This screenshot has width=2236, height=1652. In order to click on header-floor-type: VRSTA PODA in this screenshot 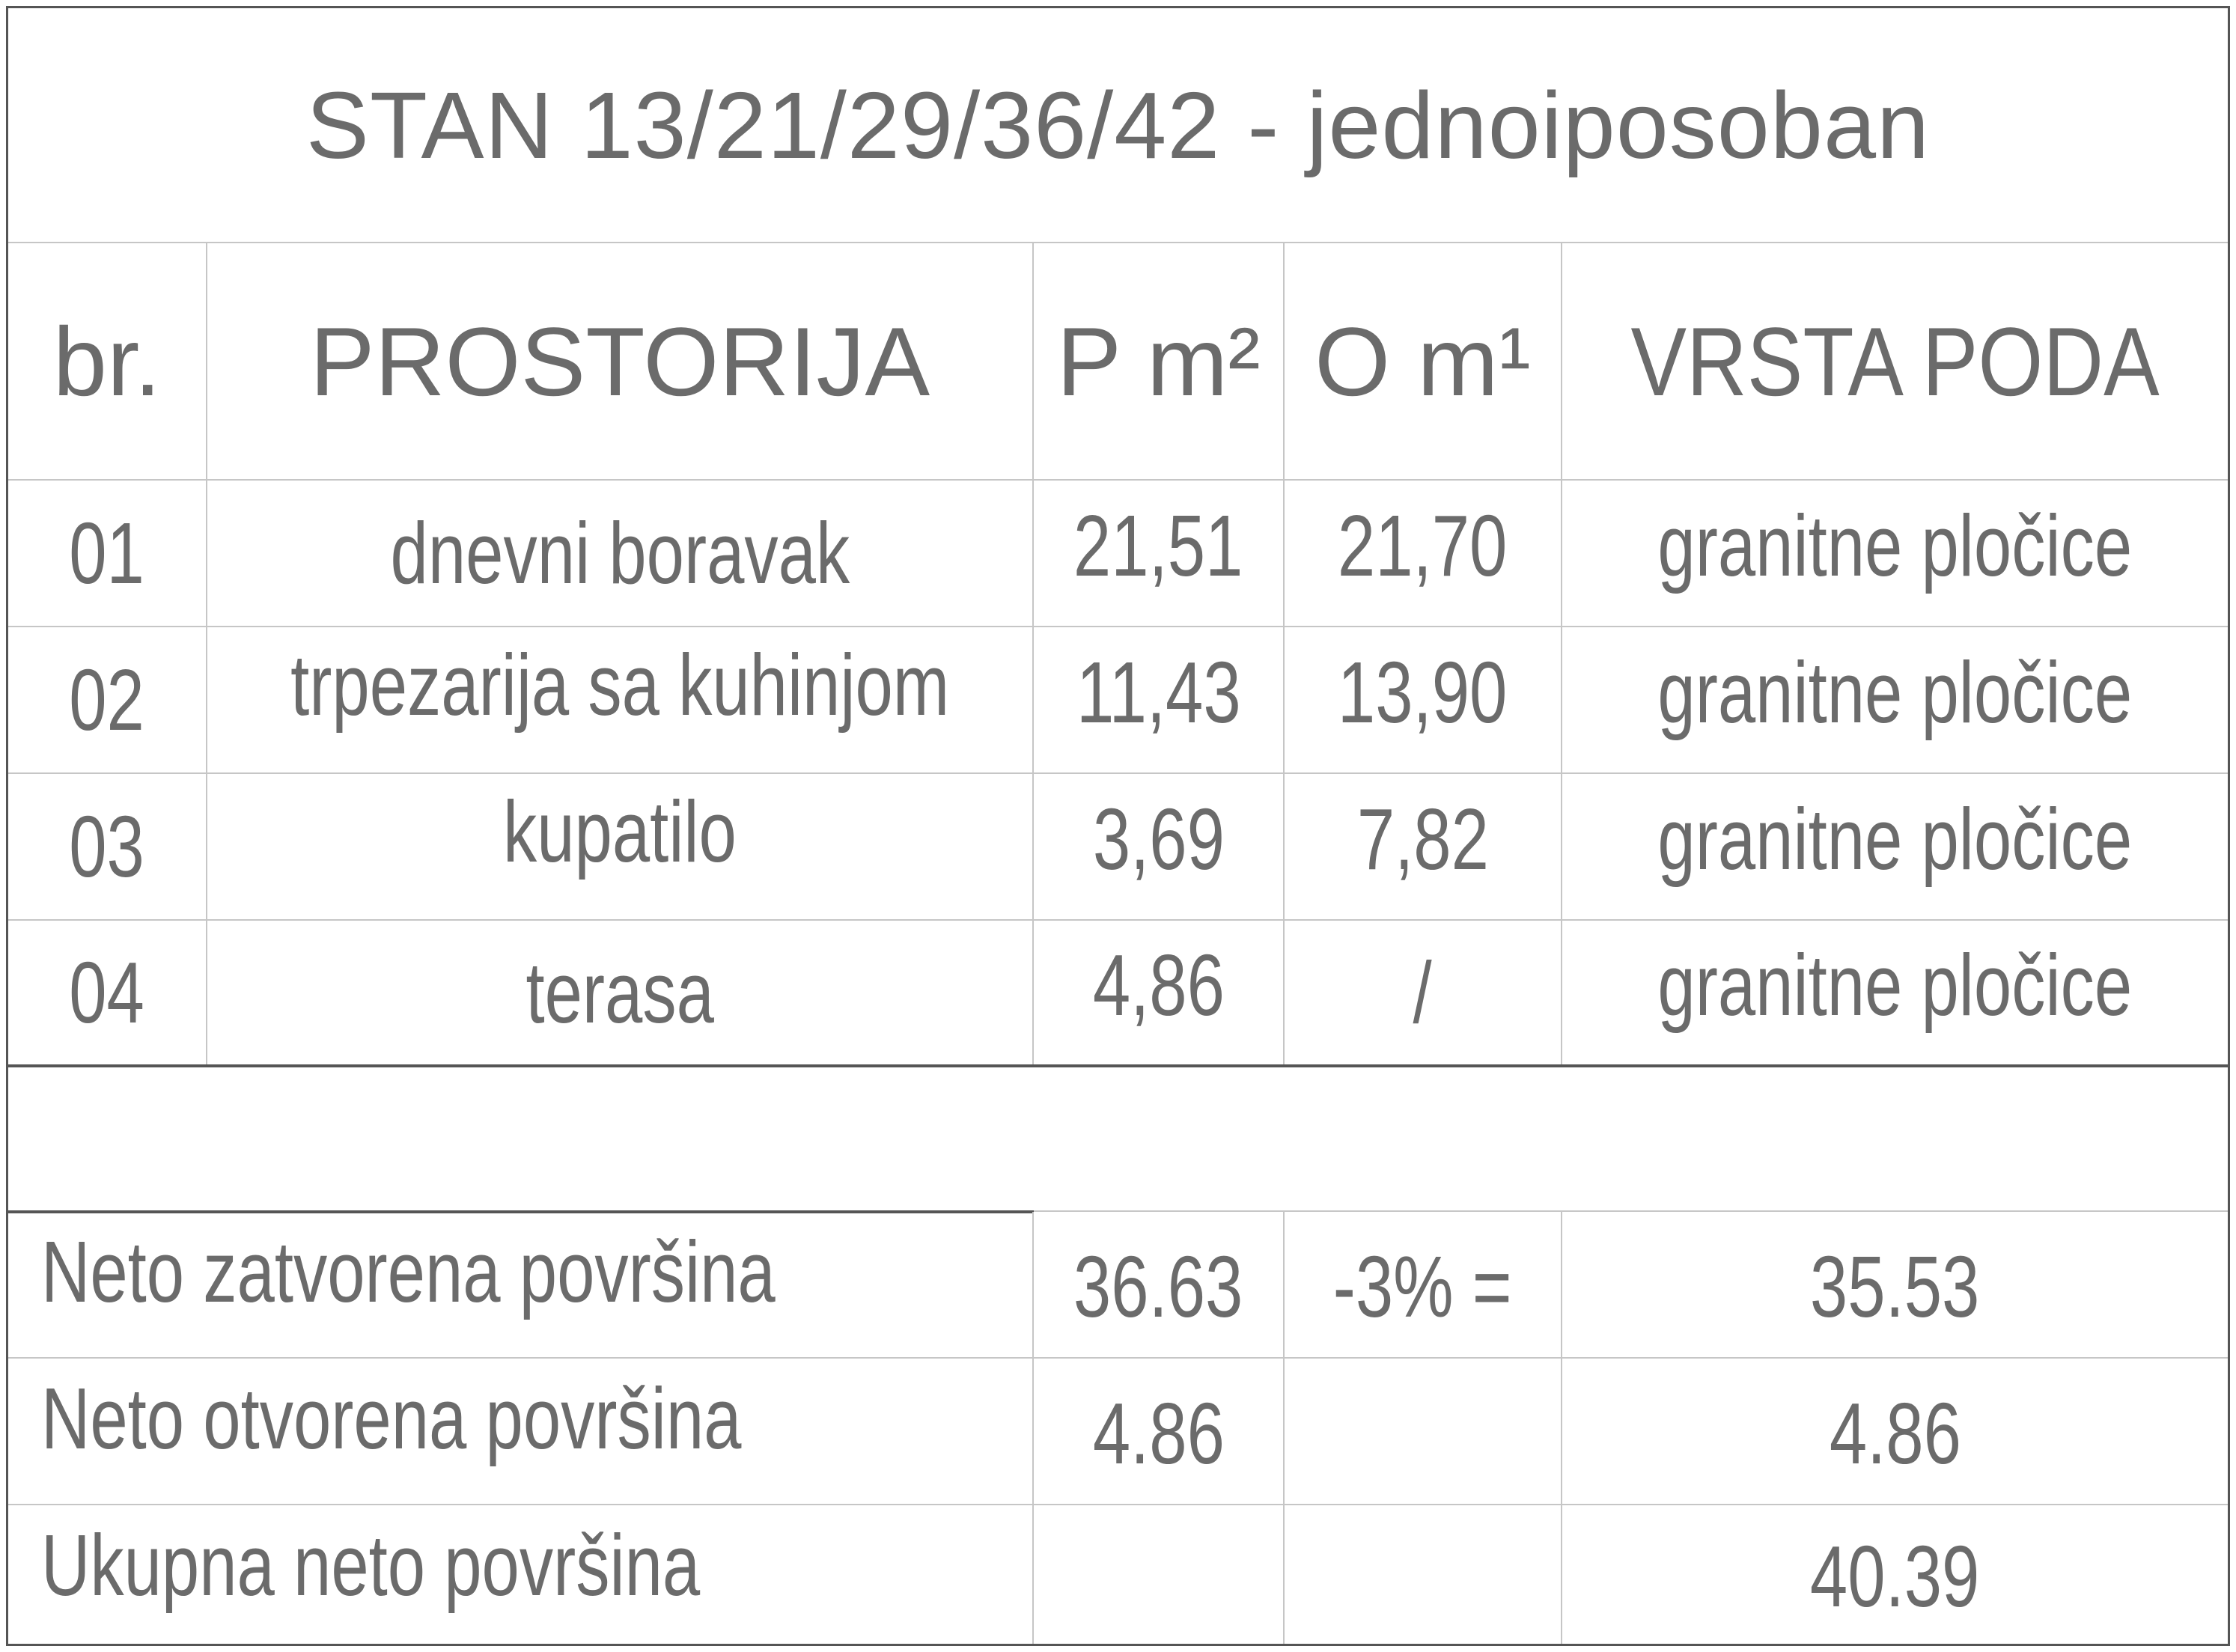, I will do `click(1895, 361)`.